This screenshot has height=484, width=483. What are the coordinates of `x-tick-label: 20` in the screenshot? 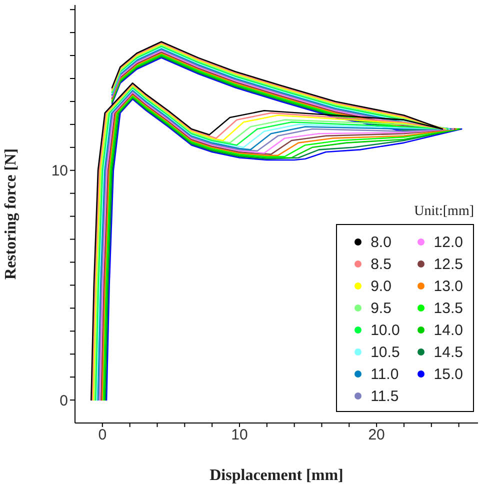 It's located at (376, 435).